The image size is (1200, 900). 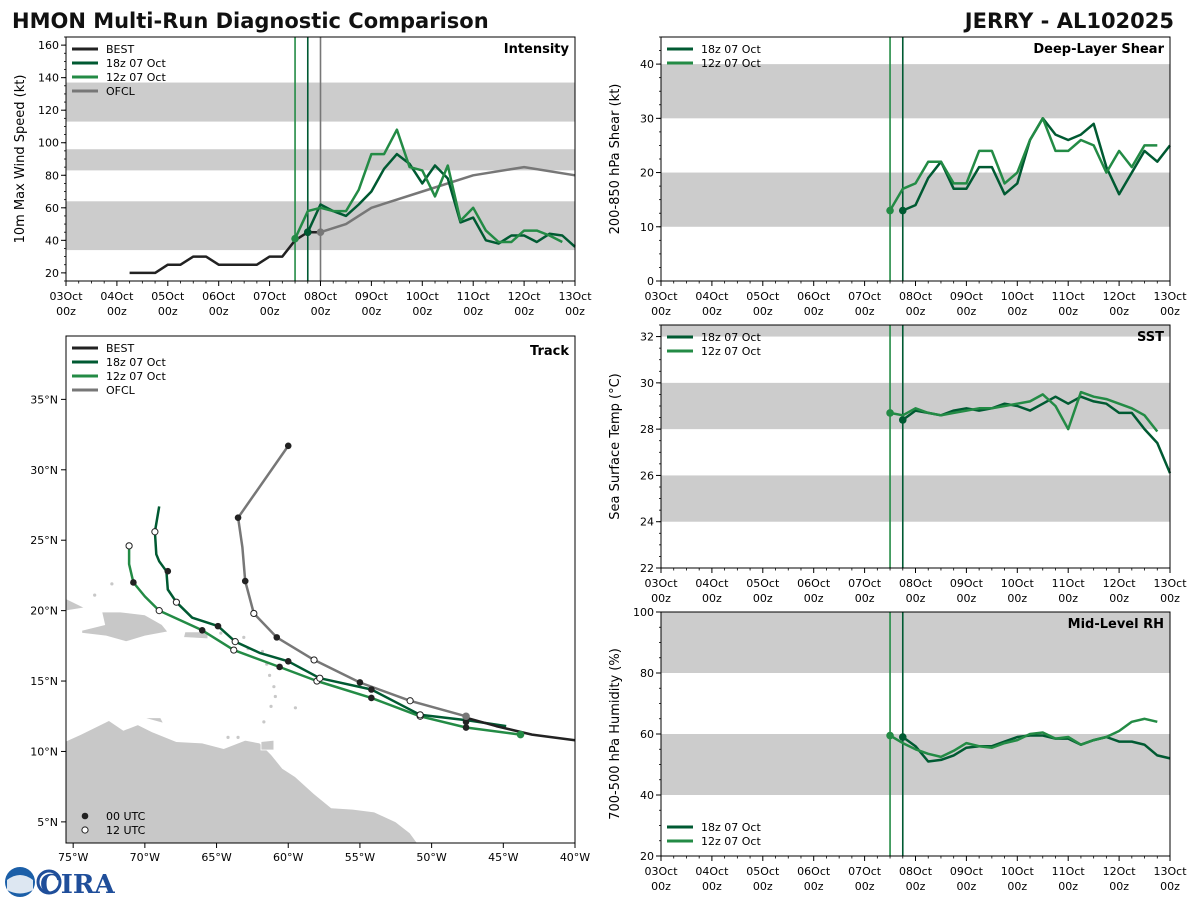 What do you see at coordinates (731, 63) in the screenshot?
I see `shear-legend-label: 12z 07 Oct` at bounding box center [731, 63].